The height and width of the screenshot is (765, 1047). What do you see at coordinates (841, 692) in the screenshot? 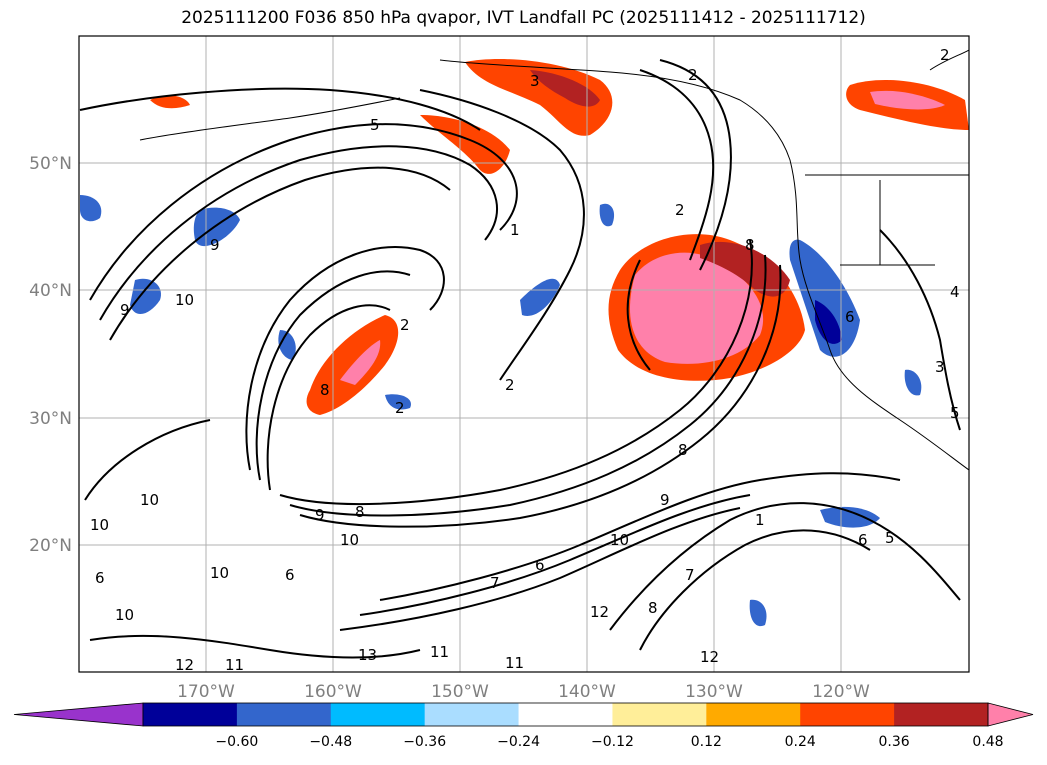
I see `lon-label: 120°W` at bounding box center [841, 692].